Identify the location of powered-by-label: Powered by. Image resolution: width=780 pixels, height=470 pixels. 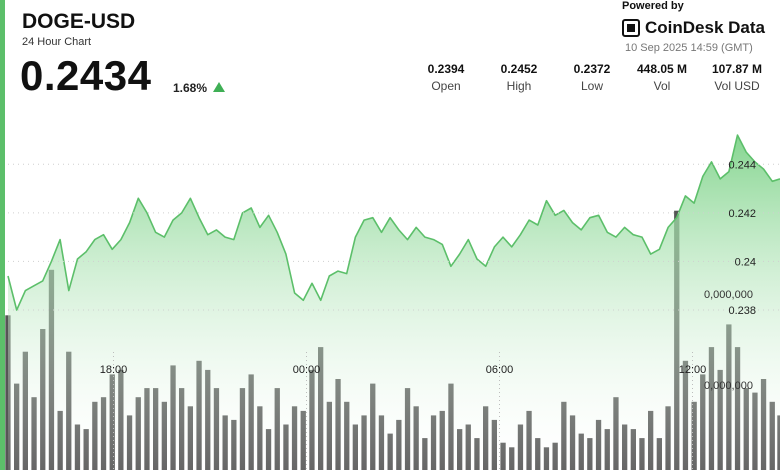
(653, 6).